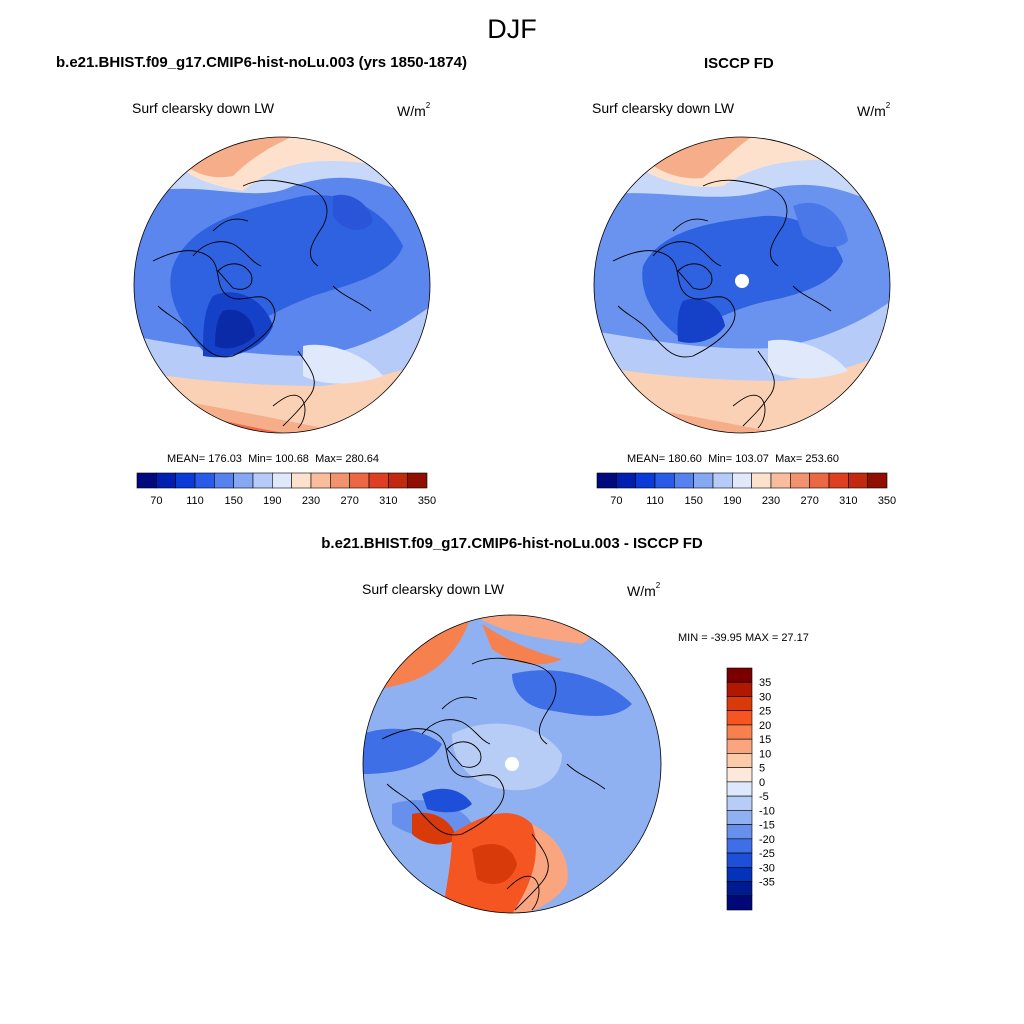  What do you see at coordinates (809, 501) in the screenshot?
I see `panel-2-colorbar-tick-label: 270` at bounding box center [809, 501].